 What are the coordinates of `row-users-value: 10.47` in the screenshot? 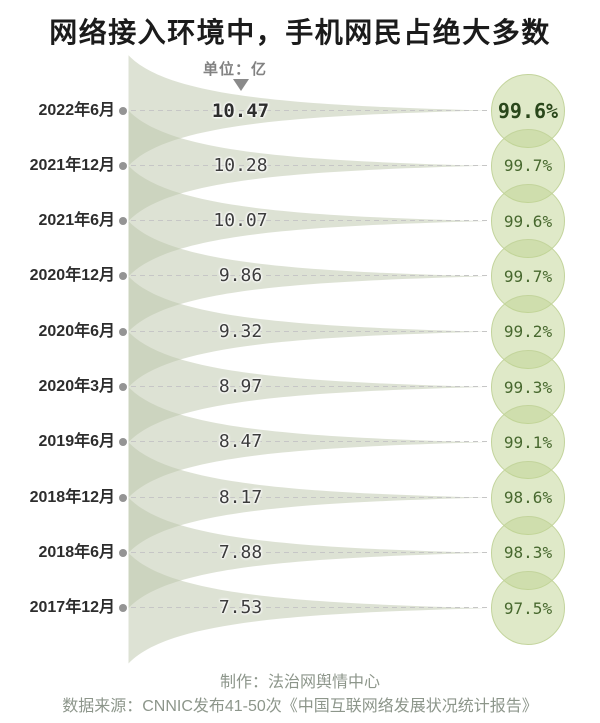 It's located at (240, 110).